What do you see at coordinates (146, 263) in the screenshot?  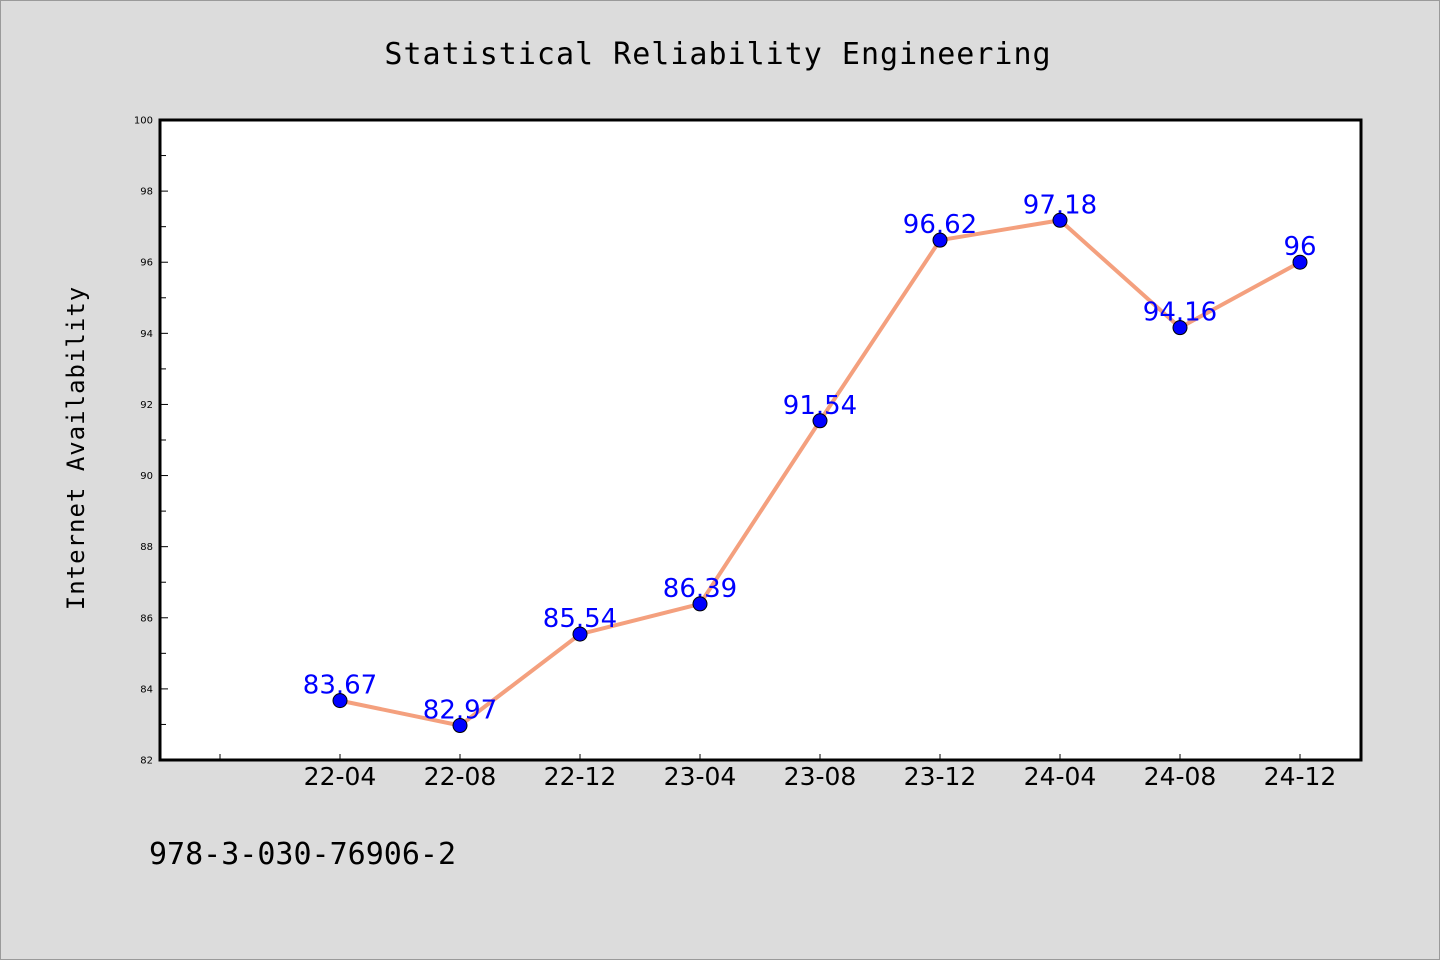 I see `y-tick-label: 96` at bounding box center [146, 263].